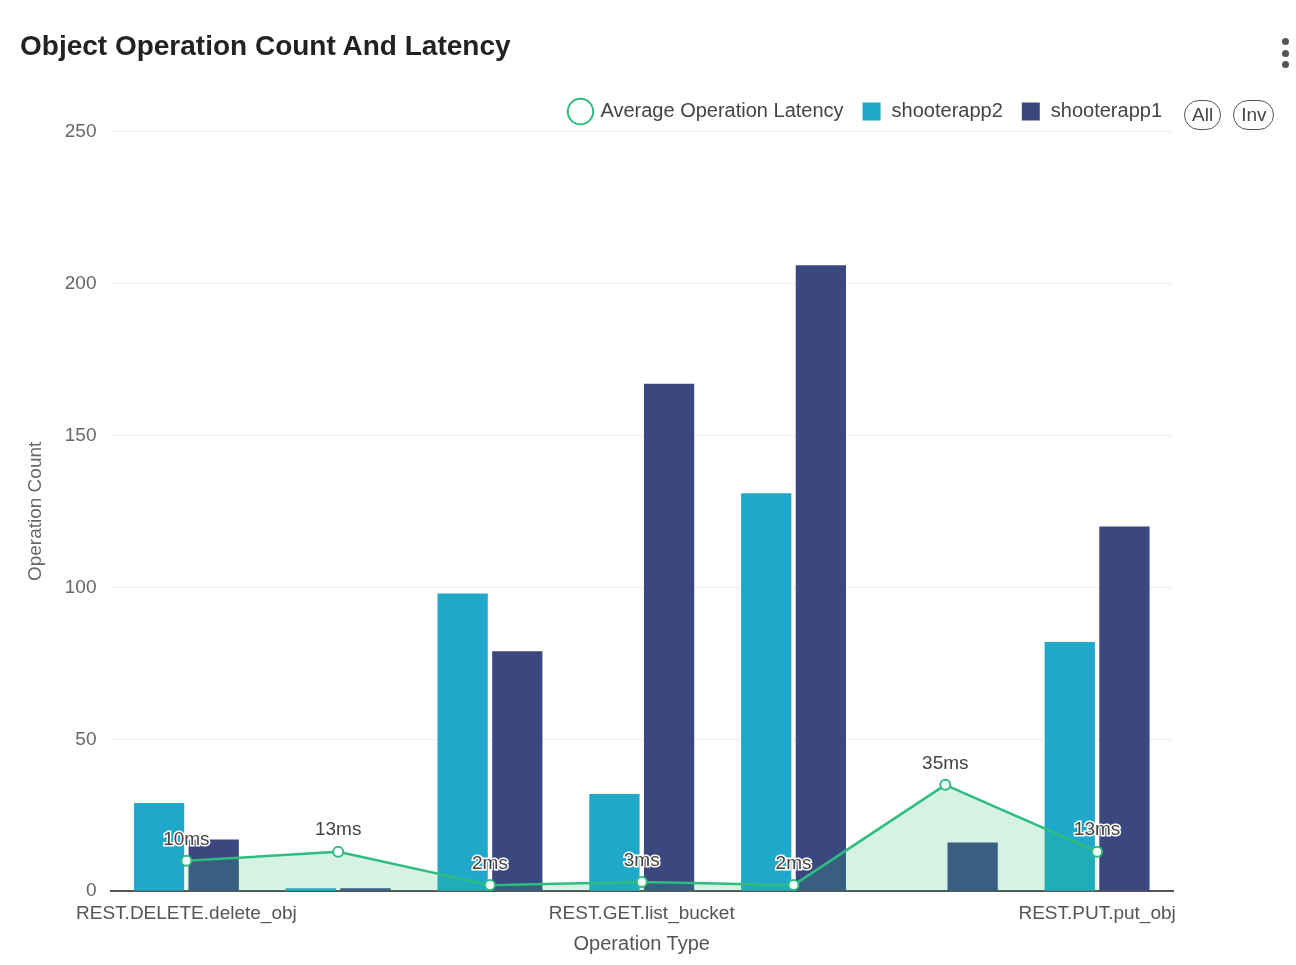 The width and height of the screenshot is (1296, 965). I want to click on x-tick-label: REST.GET.list_bucket, so click(642, 912).